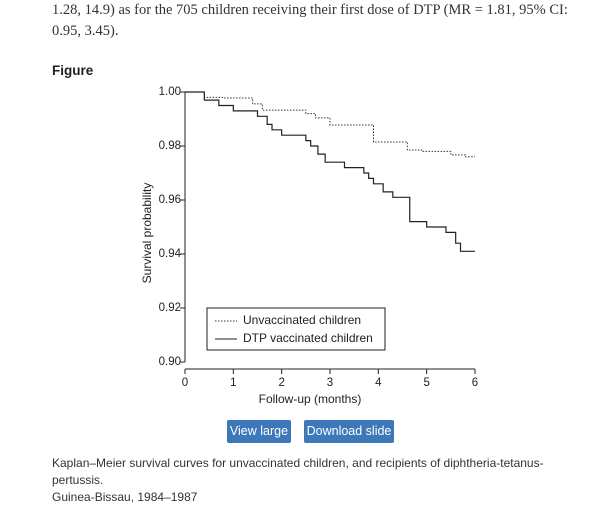 The image size is (600, 517). What do you see at coordinates (125, 497) in the screenshot?
I see `caption-line: Guinea-Bissau, 1984–1987` at bounding box center [125, 497].